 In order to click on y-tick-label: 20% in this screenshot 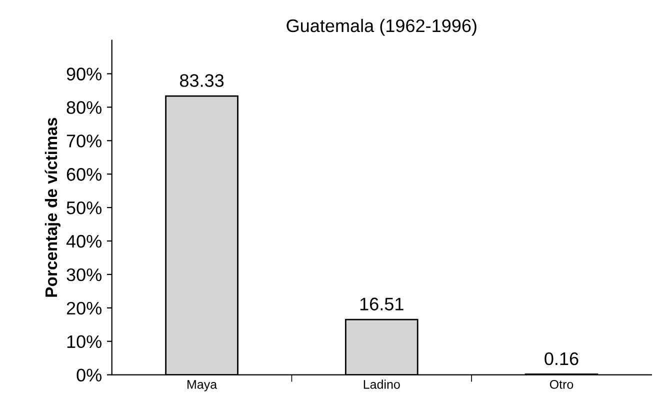, I will do `click(84, 308)`.